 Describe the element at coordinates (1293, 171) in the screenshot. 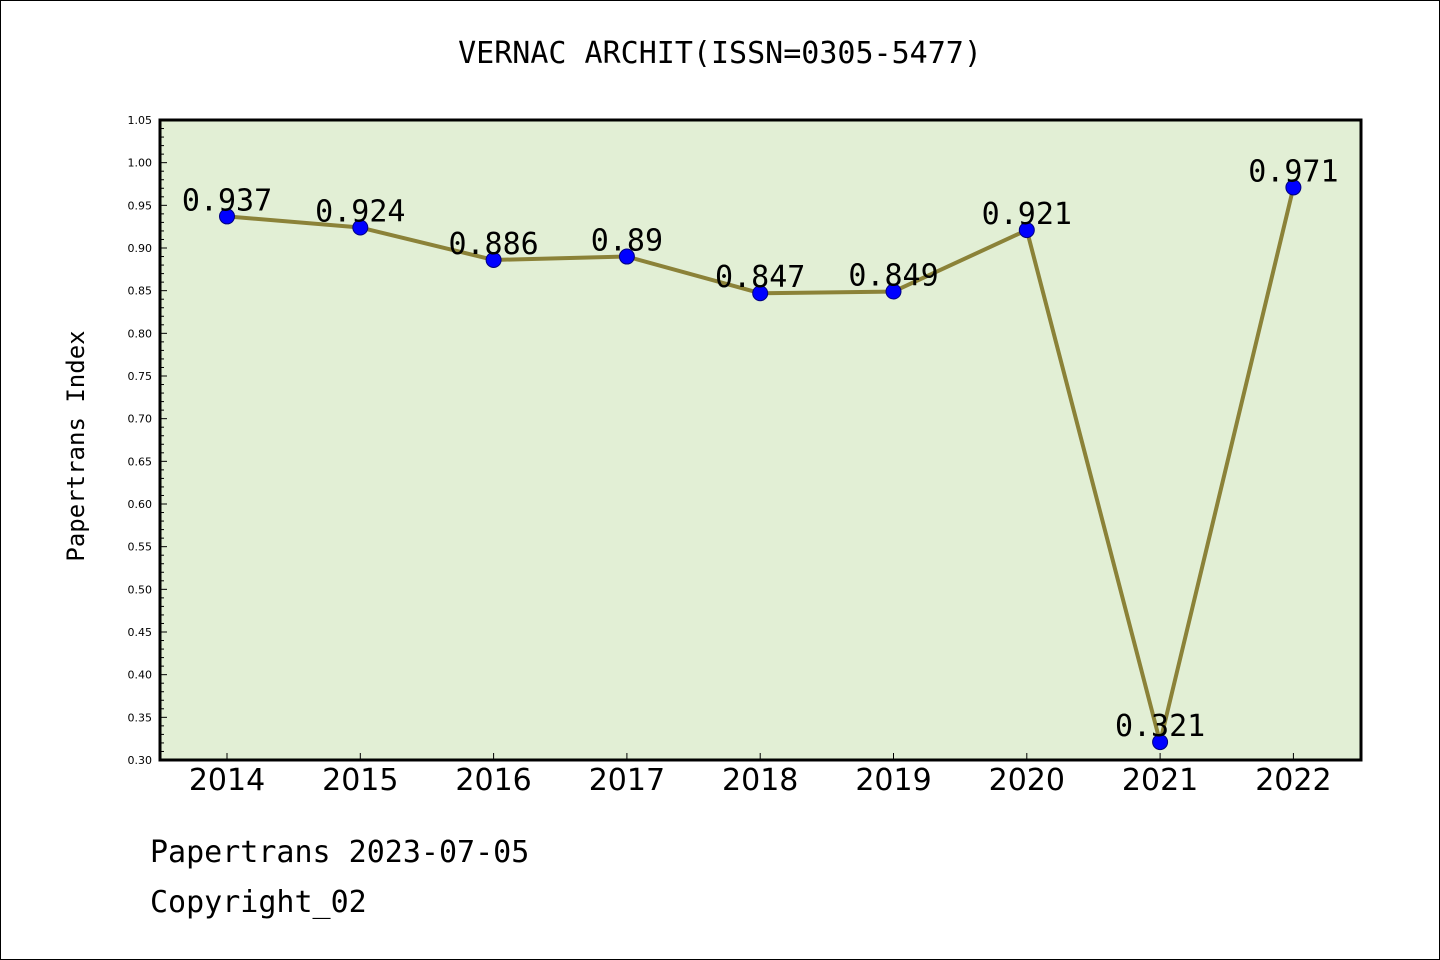

I see `data-label: 0.971` at that location.